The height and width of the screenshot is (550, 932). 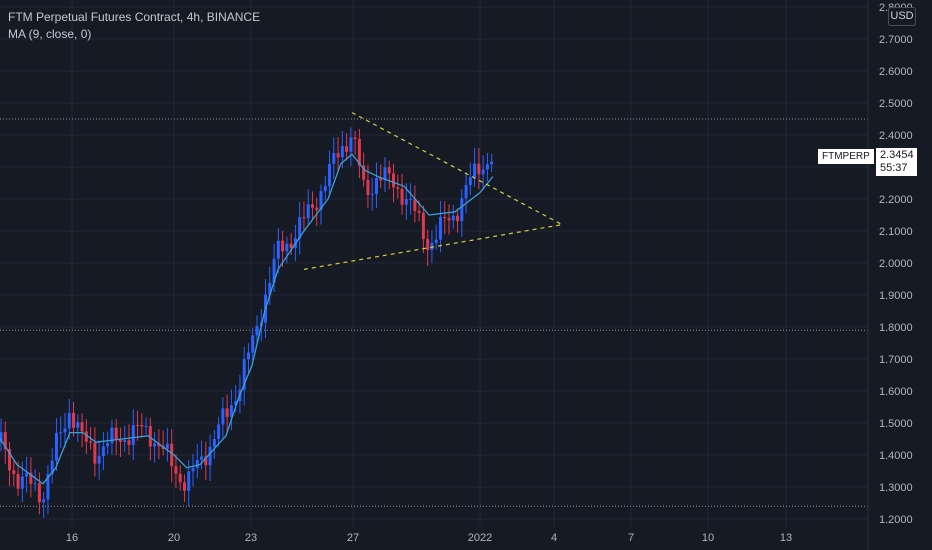 What do you see at coordinates (896, 72) in the screenshot?
I see `y-tick-label: 2.6000` at bounding box center [896, 72].